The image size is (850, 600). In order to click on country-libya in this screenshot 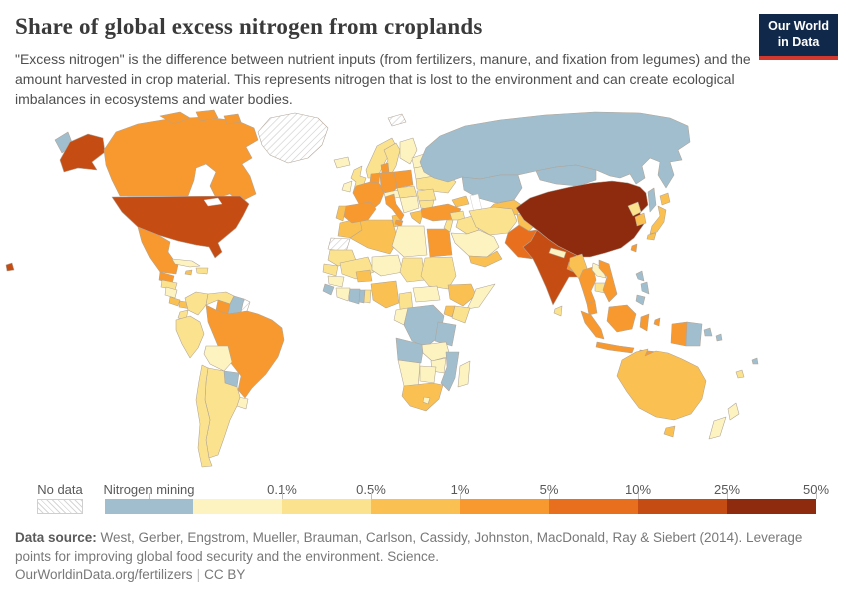, I will do `click(409, 241)`.